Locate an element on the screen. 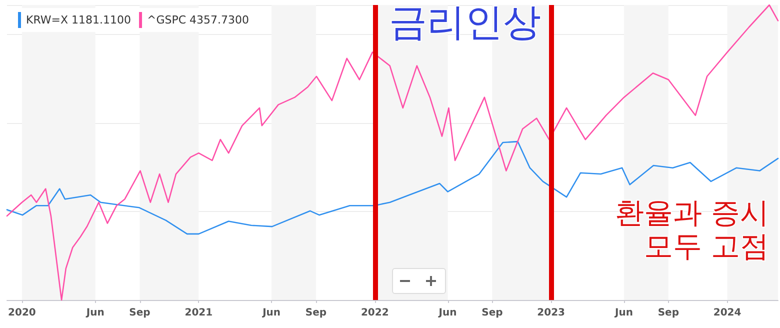  annotation: 금리인상 is located at coordinates (465, 22).